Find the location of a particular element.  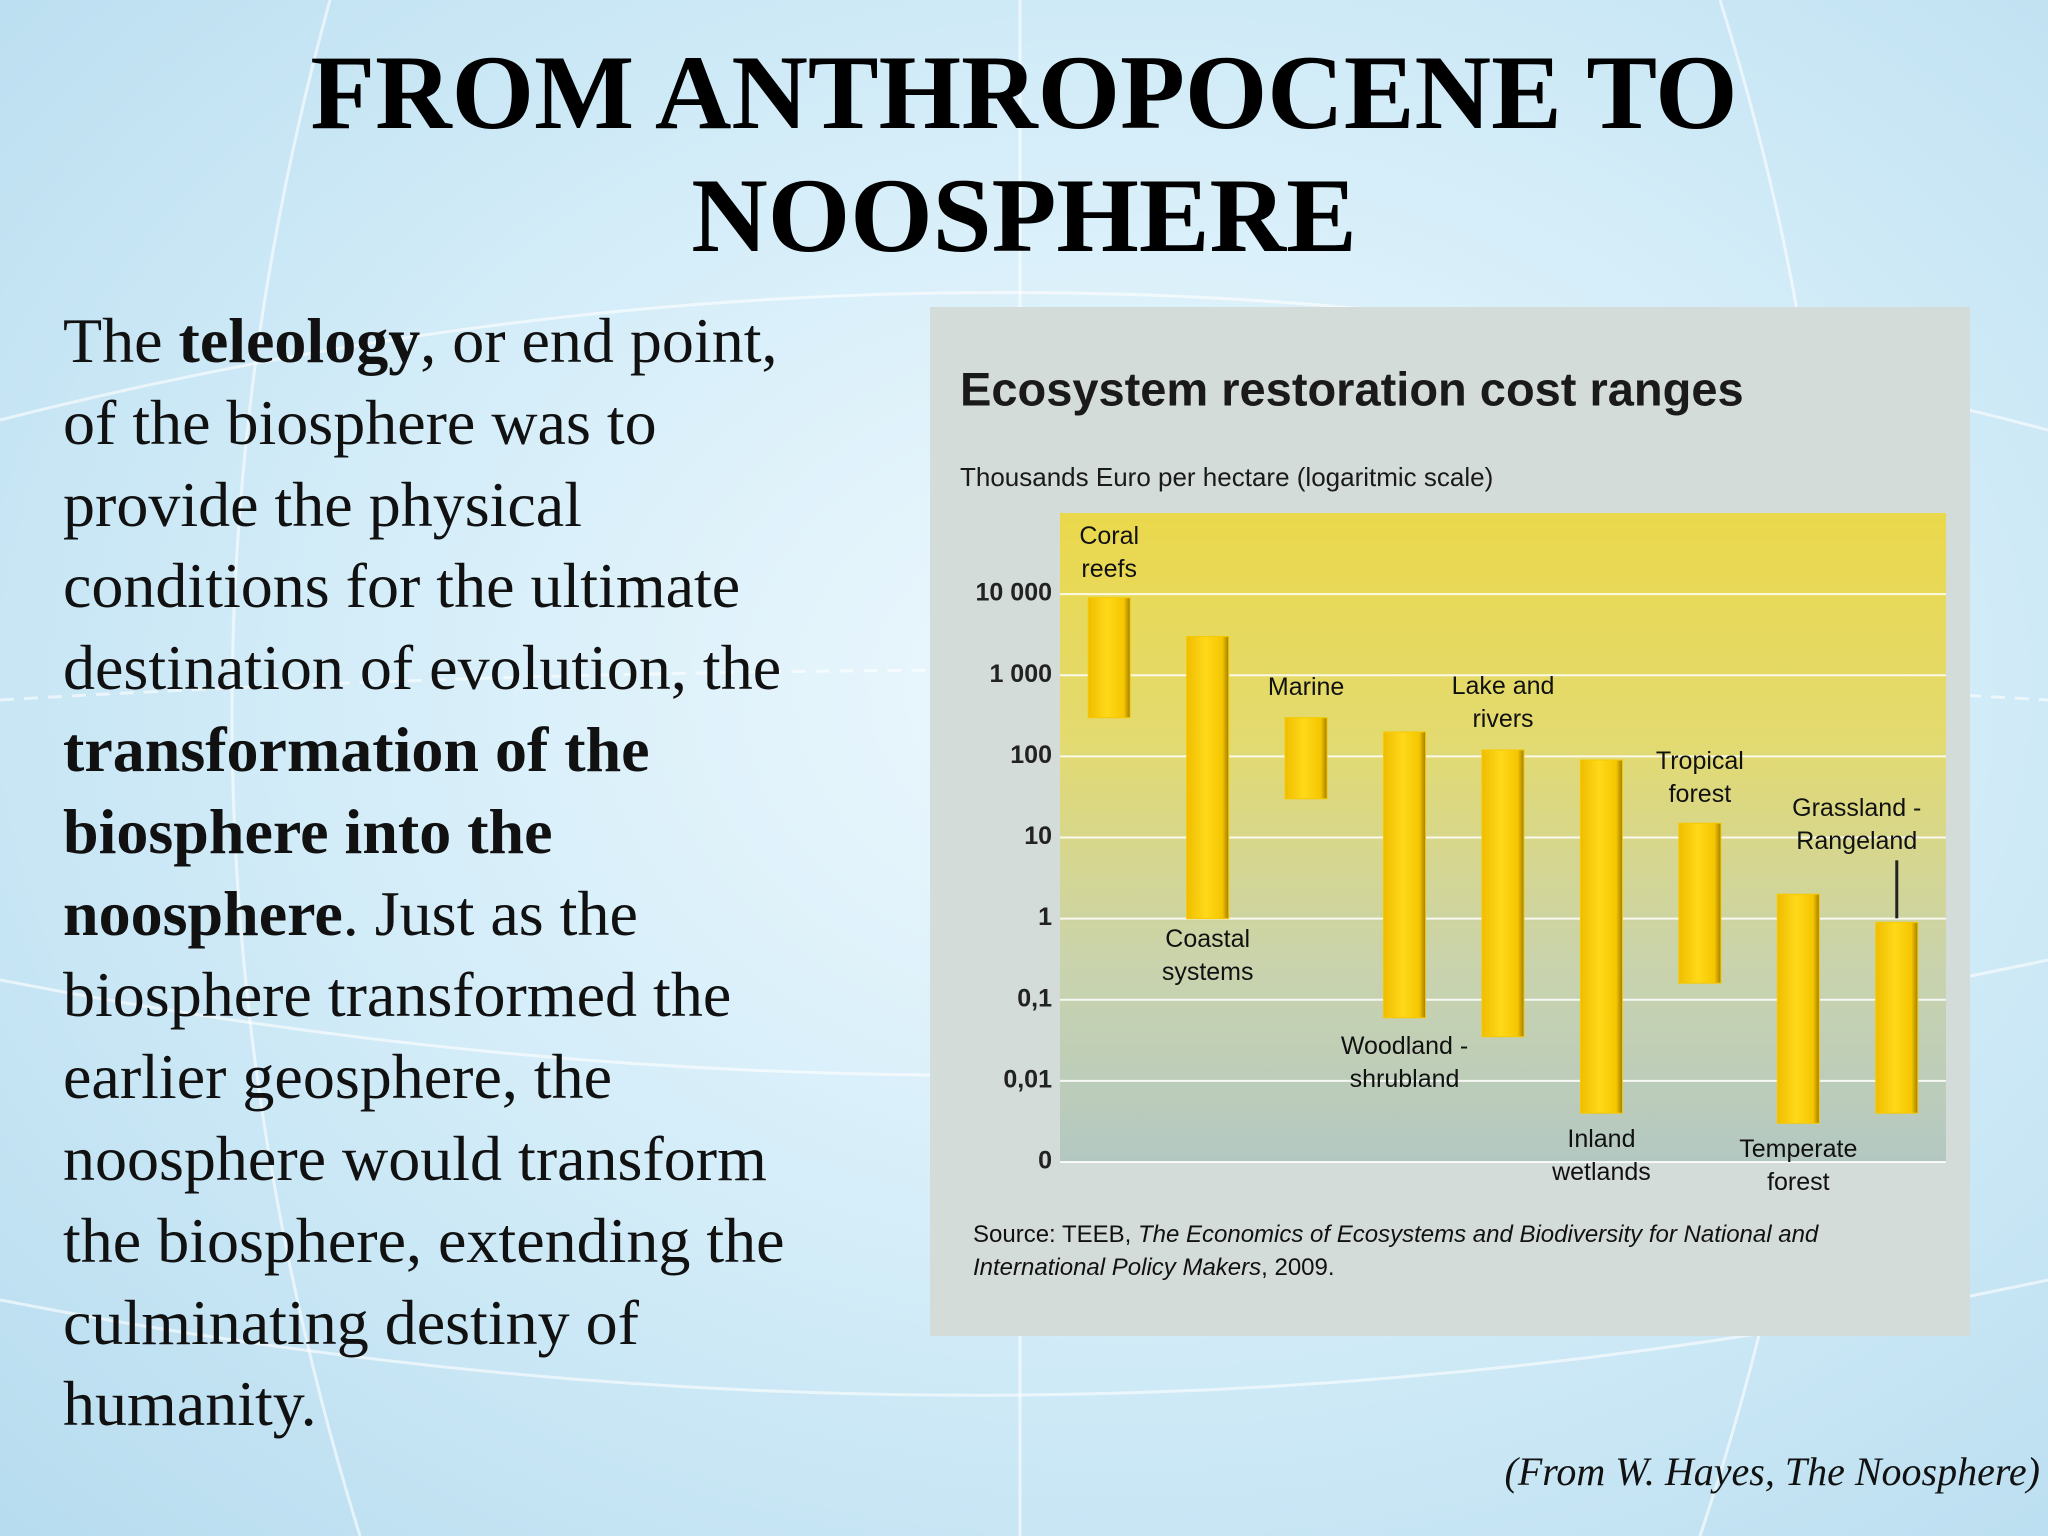

category-label: Temperate forest is located at coordinates (1798, 1166).